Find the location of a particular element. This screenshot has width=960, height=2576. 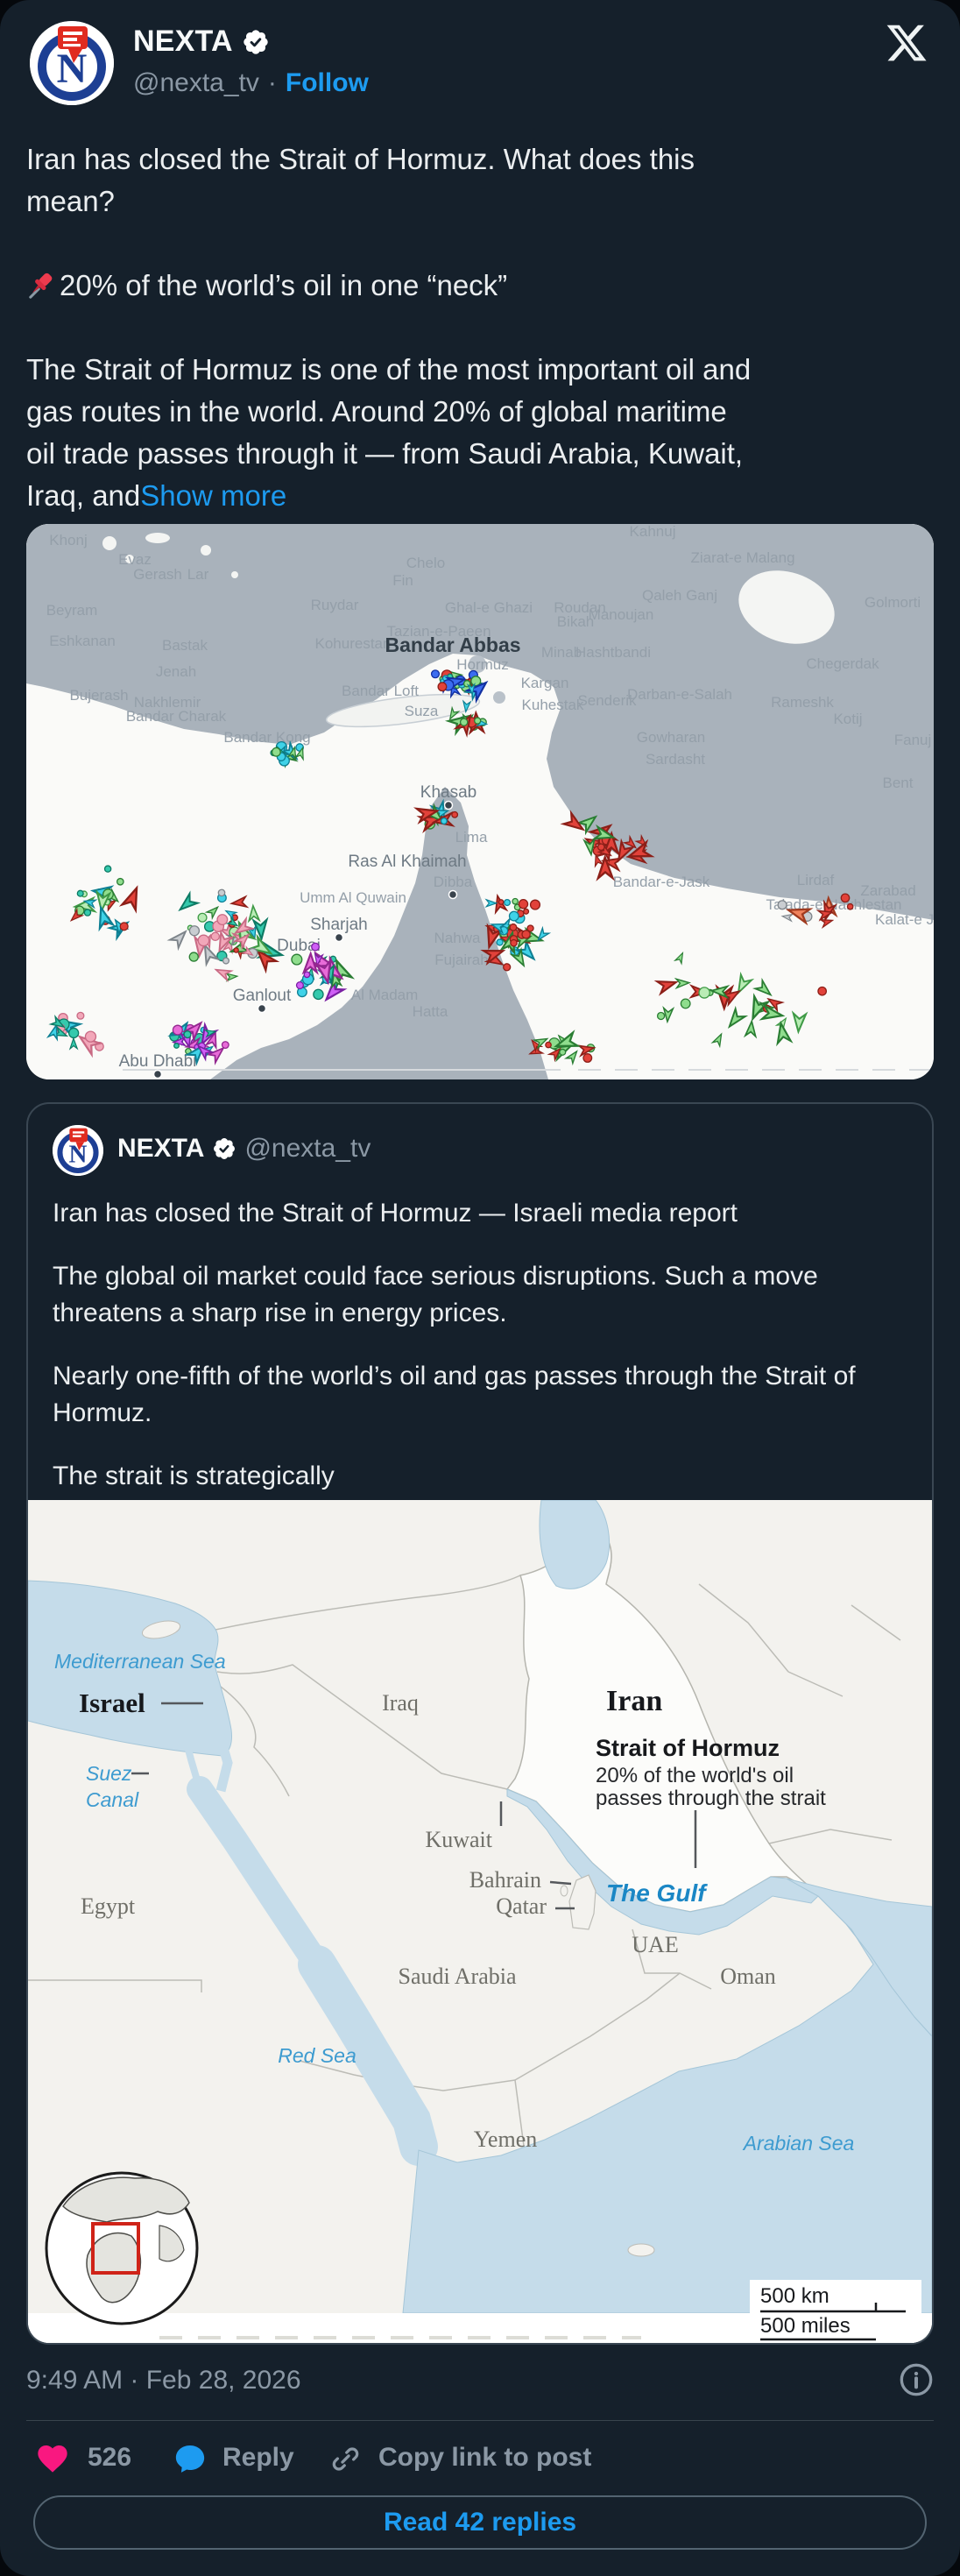

map-region-label: Suez is located at coordinates (109, 1773).